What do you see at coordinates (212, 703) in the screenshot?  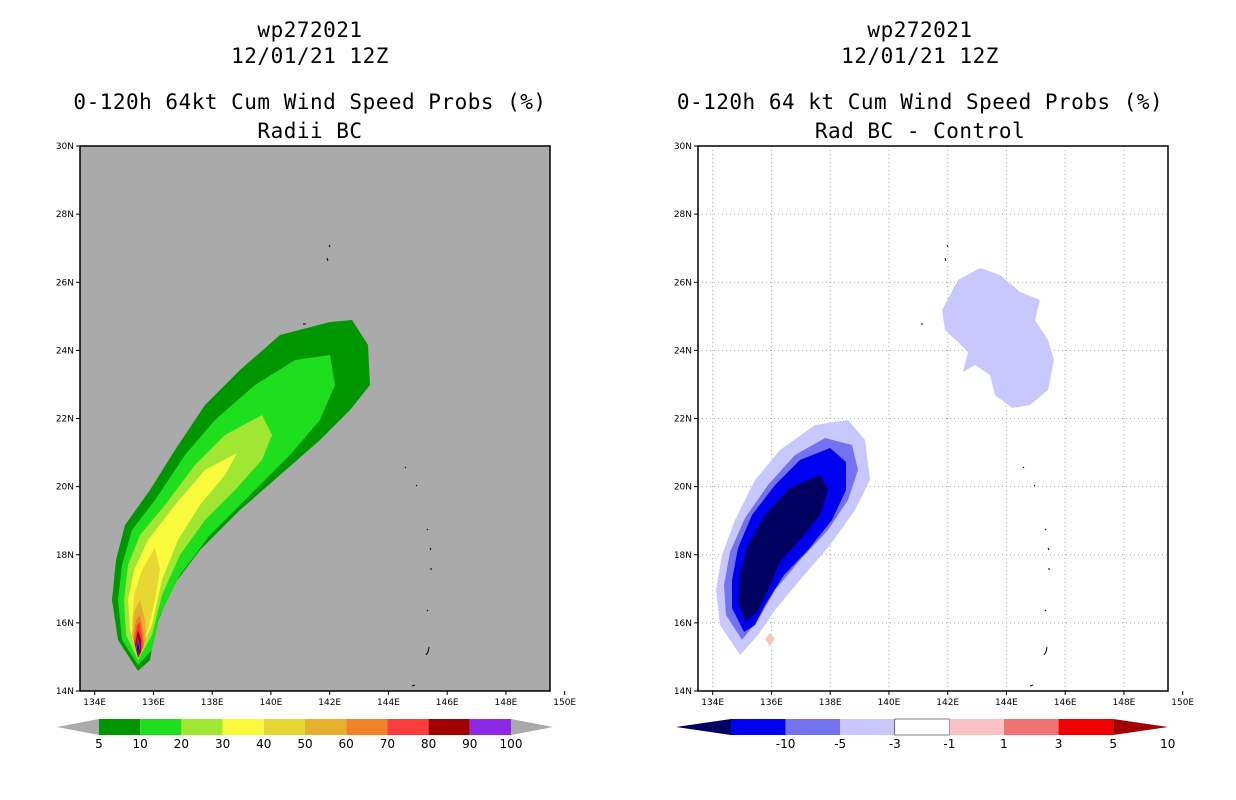 I see `x-tick-label: 138E` at bounding box center [212, 703].